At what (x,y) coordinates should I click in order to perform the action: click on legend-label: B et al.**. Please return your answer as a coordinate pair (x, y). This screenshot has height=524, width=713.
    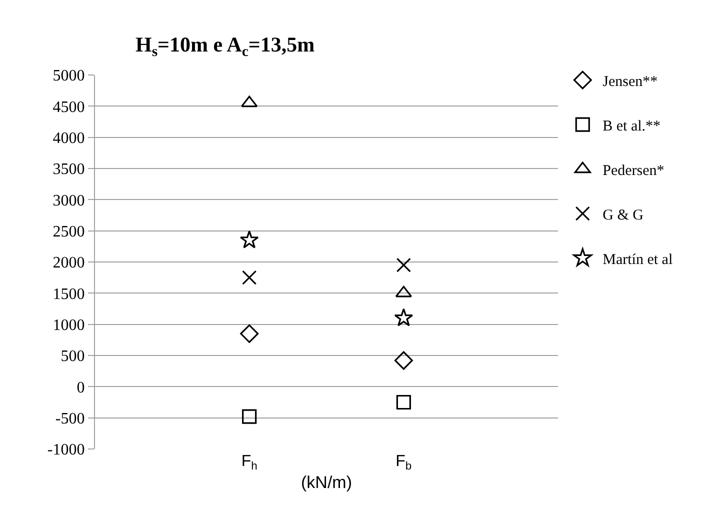
    Looking at the image, I should click on (631, 126).